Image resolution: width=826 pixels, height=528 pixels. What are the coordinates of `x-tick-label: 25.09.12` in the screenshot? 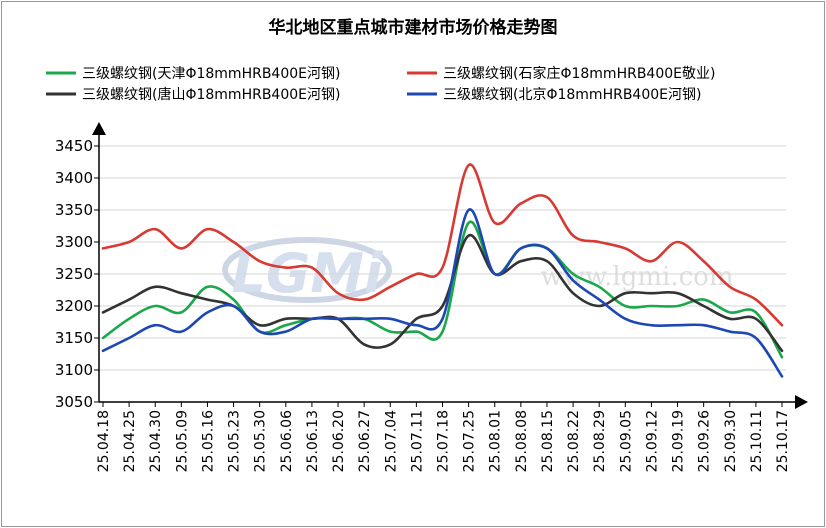 It's located at (652, 441).